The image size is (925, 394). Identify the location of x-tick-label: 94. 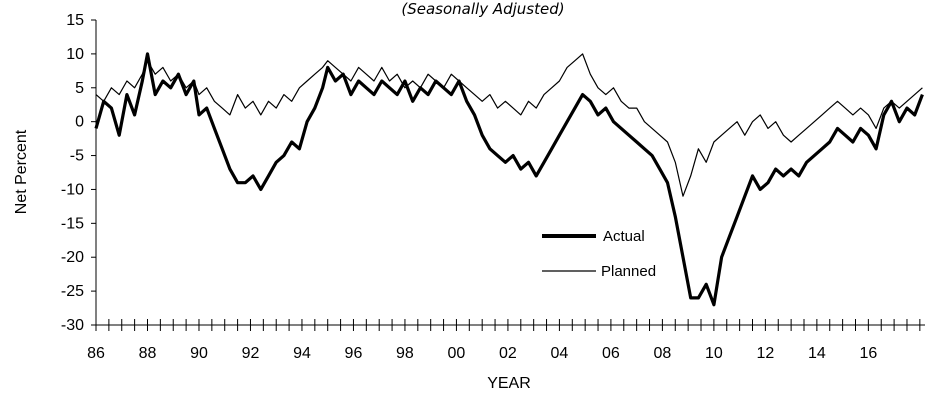
(302, 353).